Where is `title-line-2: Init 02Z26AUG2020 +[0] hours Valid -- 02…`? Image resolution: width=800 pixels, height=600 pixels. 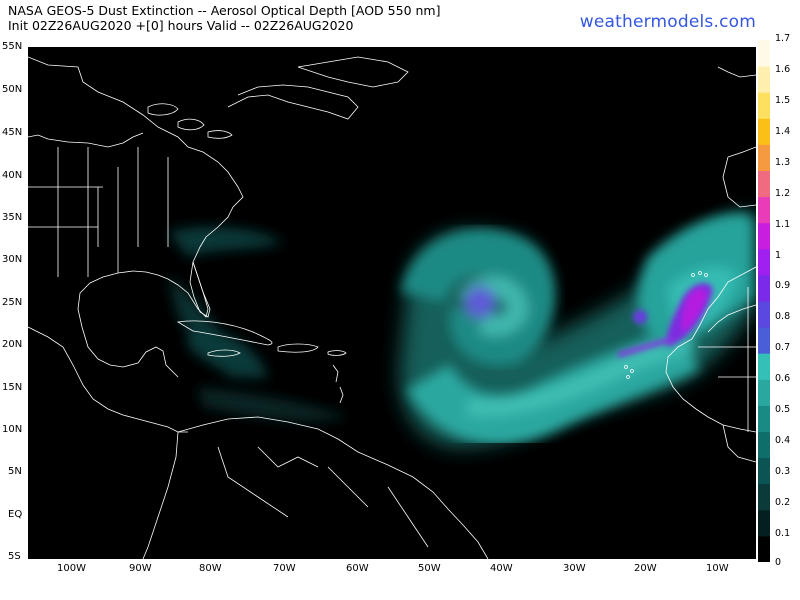 title-line-2: Init 02Z26AUG2020 +[0] hours Valid -- 02… is located at coordinates (181, 25).